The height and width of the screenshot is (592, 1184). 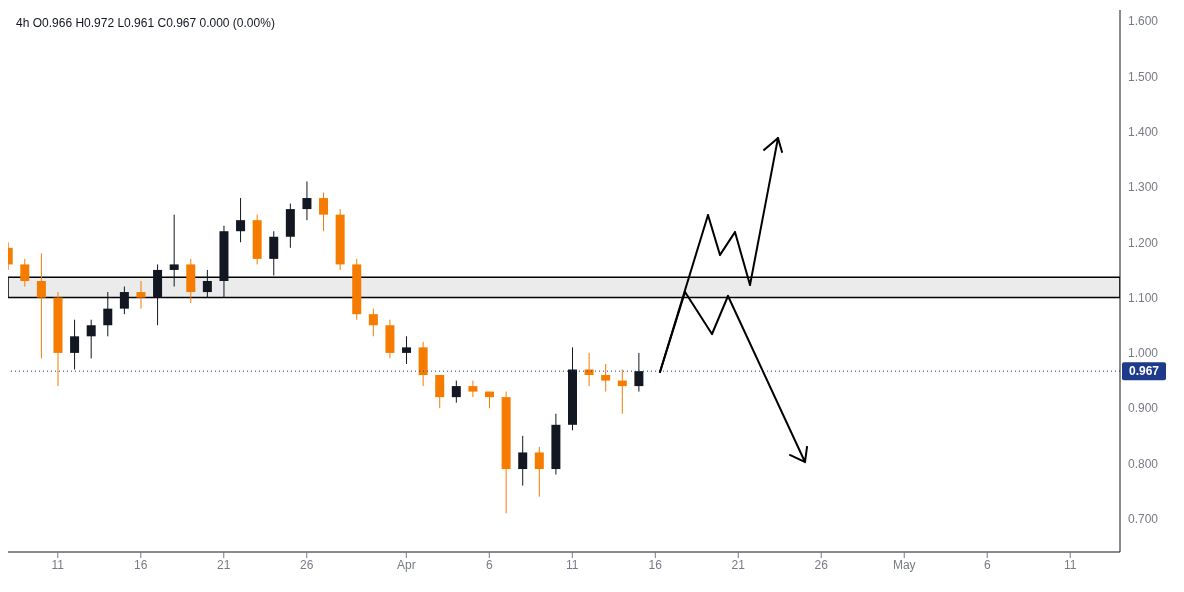 What do you see at coordinates (1143, 353) in the screenshot?
I see `y-tick-label: 1.000` at bounding box center [1143, 353].